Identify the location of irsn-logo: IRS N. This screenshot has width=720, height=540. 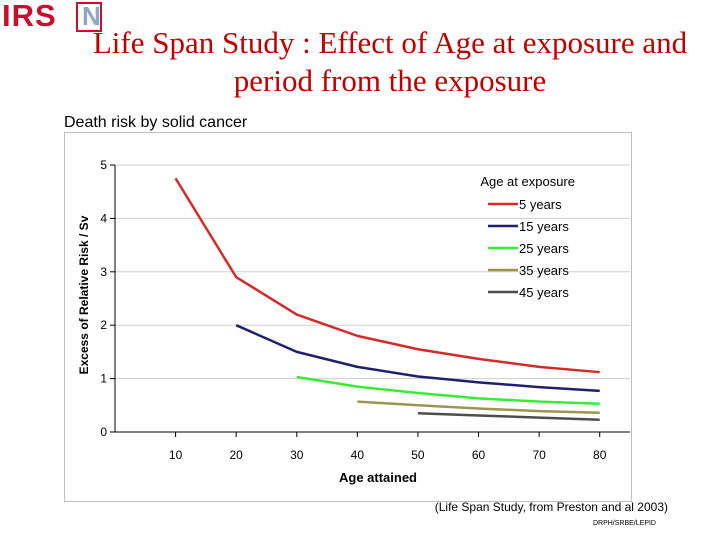
(52, 17).